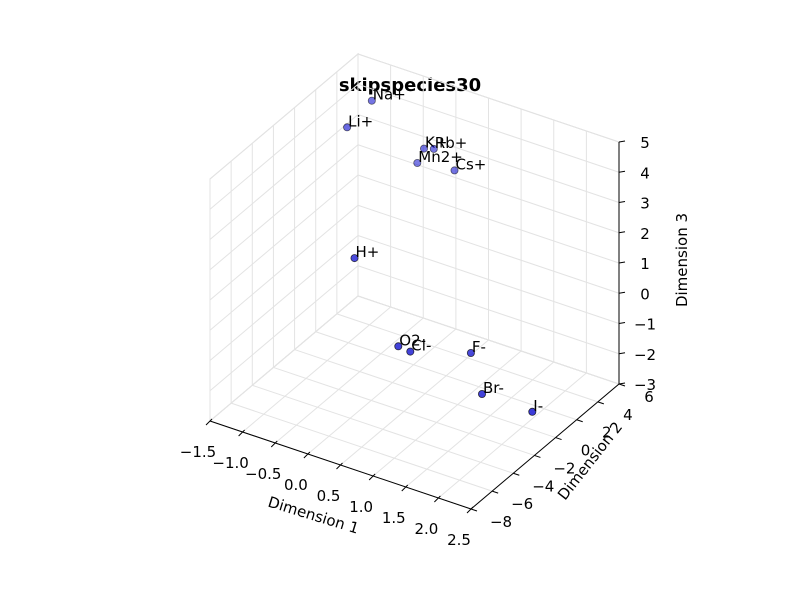  I want to click on x-tick-label: −1.5, so click(198, 452).